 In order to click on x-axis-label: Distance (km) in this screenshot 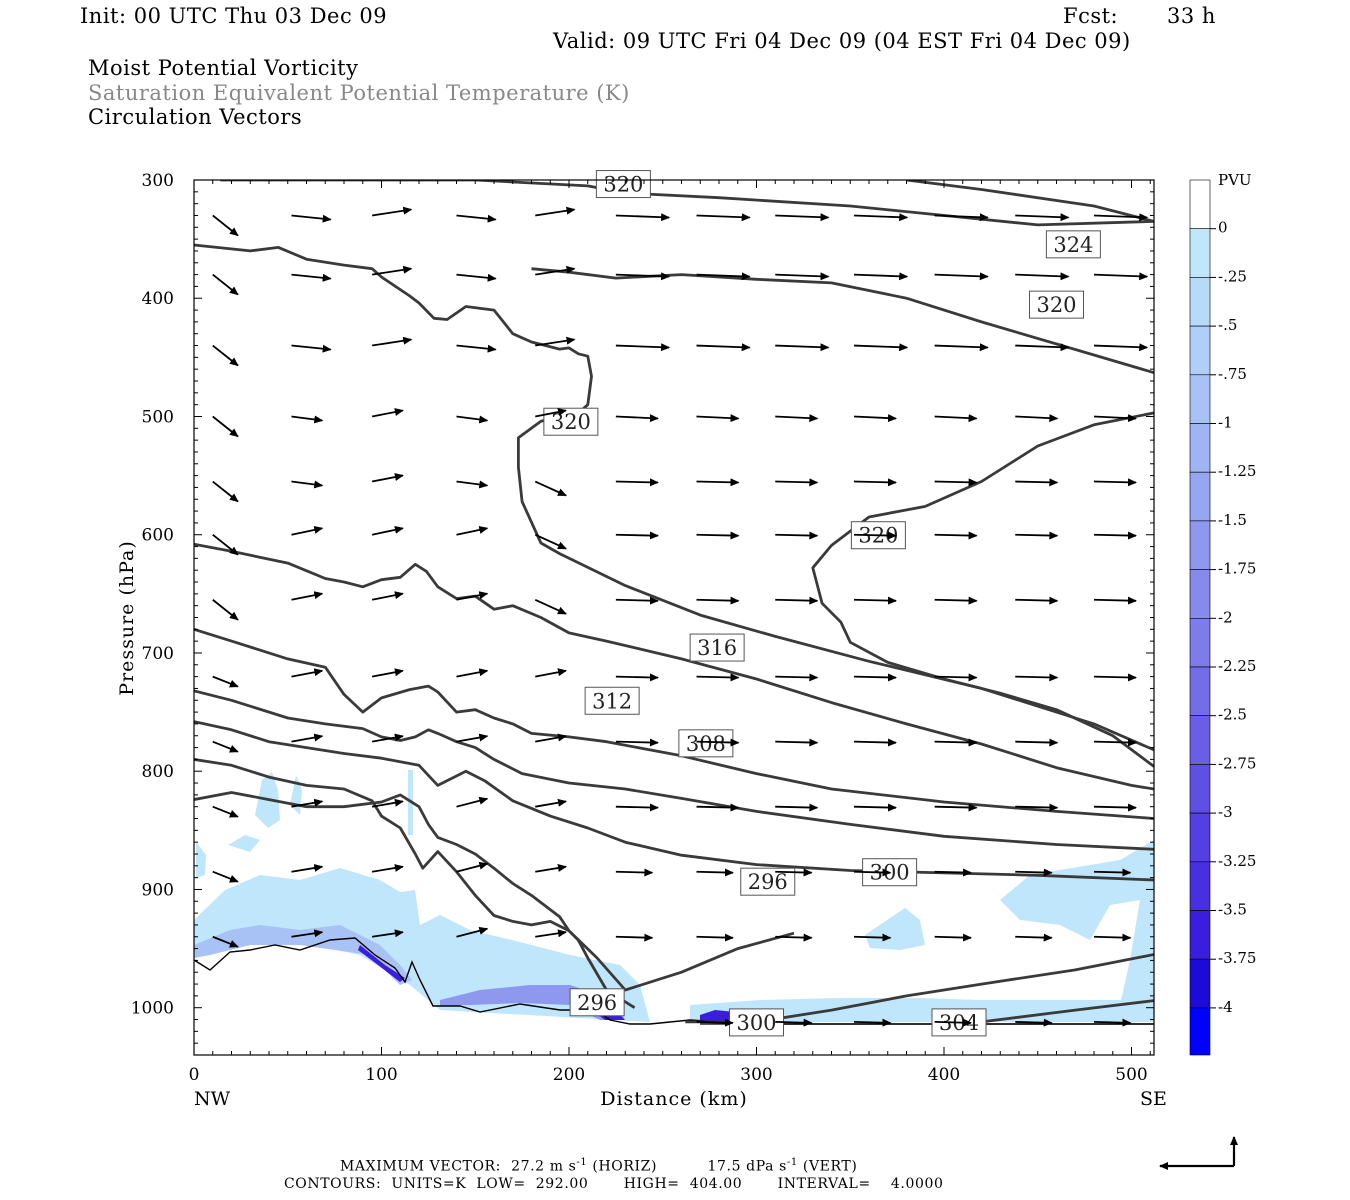, I will do `click(674, 1099)`.